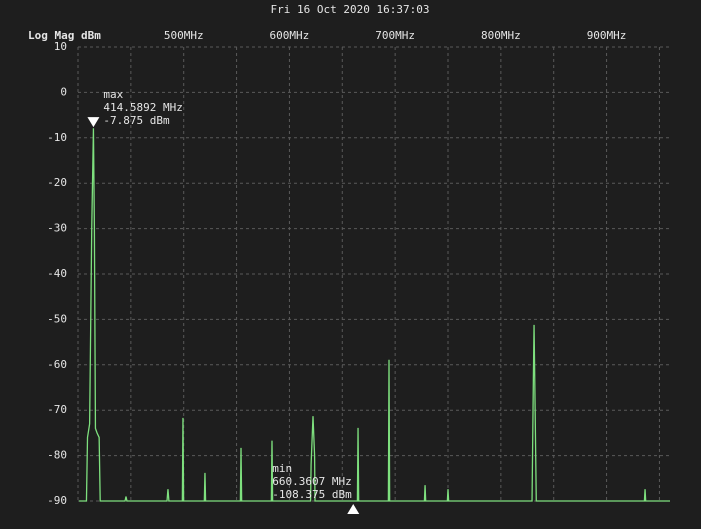 This screenshot has width=701, height=529. Describe the element at coordinates (63, 91) in the screenshot. I see `y-tick-label: 0` at that location.